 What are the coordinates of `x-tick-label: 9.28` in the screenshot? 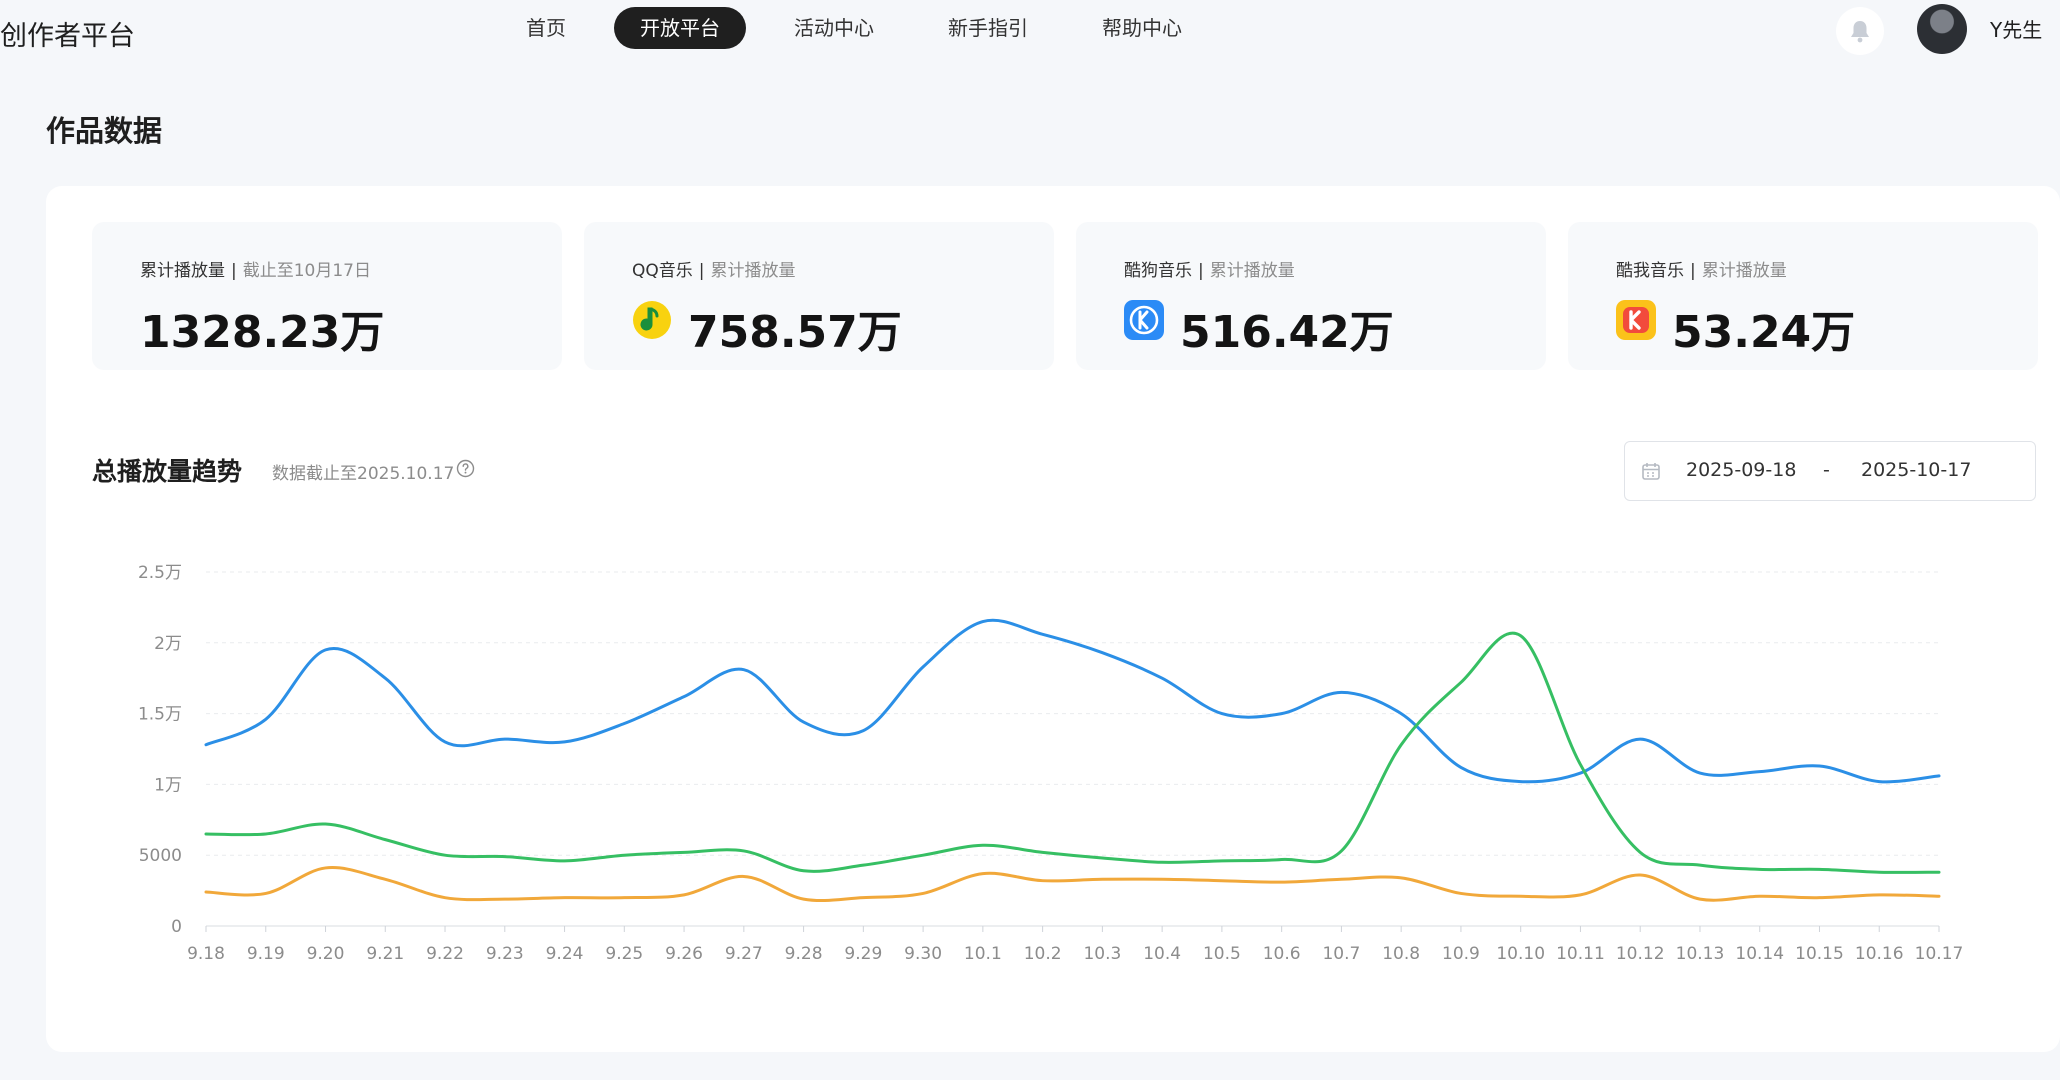 It's located at (804, 954).